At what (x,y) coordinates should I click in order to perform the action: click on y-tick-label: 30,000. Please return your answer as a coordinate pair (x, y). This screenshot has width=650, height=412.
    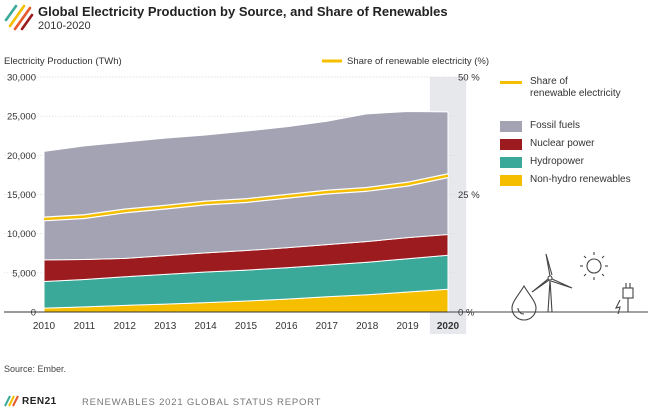
    Looking at the image, I should click on (21, 78).